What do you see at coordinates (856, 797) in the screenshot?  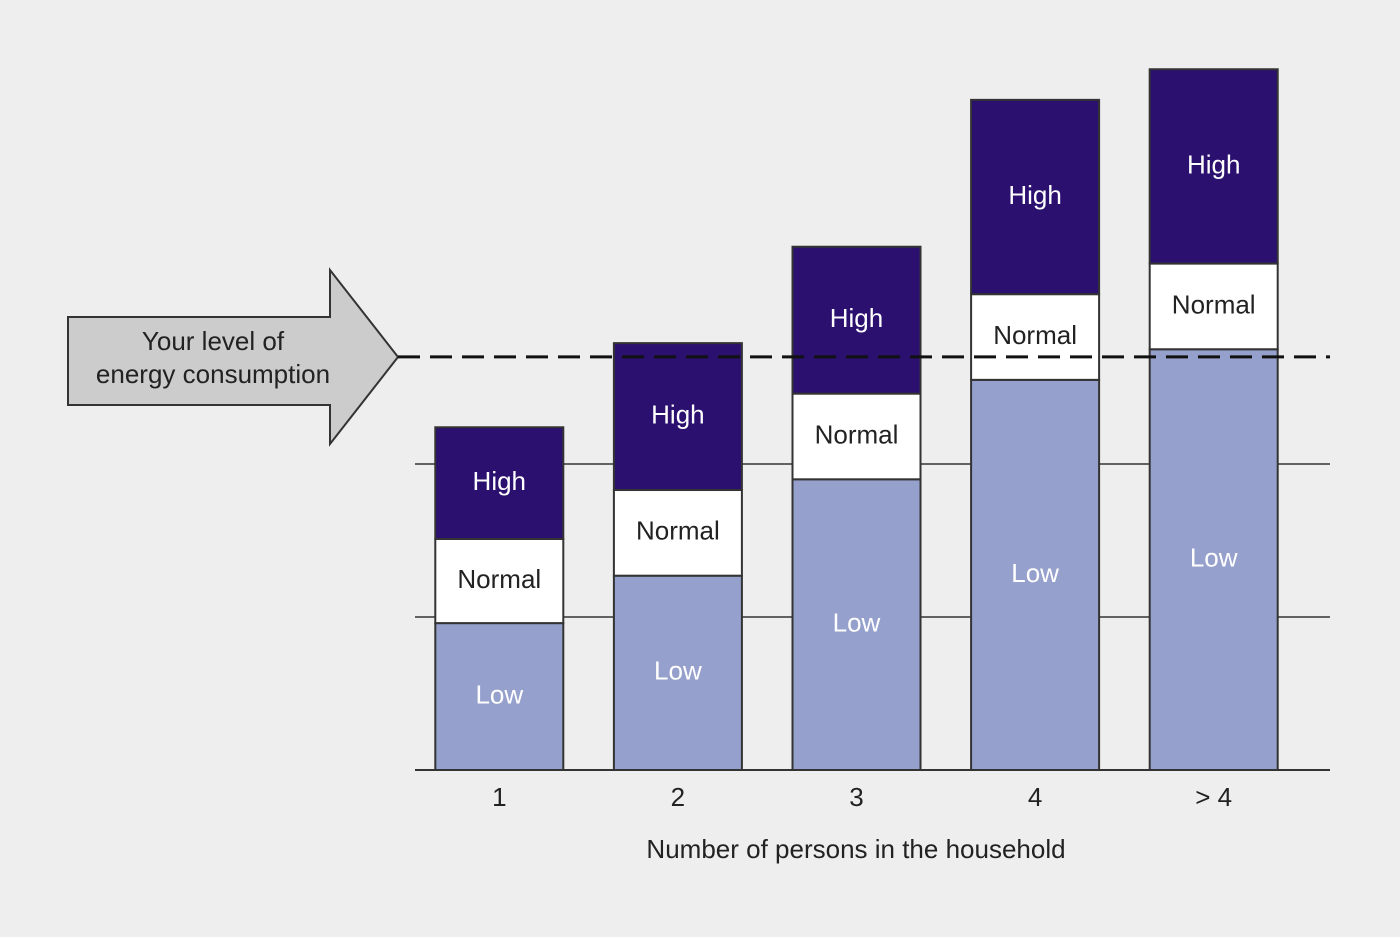 I see `x-tick-label: 3` at bounding box center [856, 797].